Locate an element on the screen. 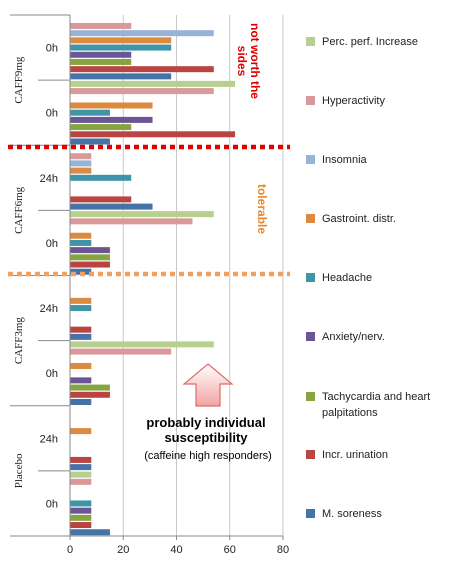 Image resolution: width=456 pixels, height=569 pixels. annotation-tolerable-text: tolerable is located at coordinates (262, 208).